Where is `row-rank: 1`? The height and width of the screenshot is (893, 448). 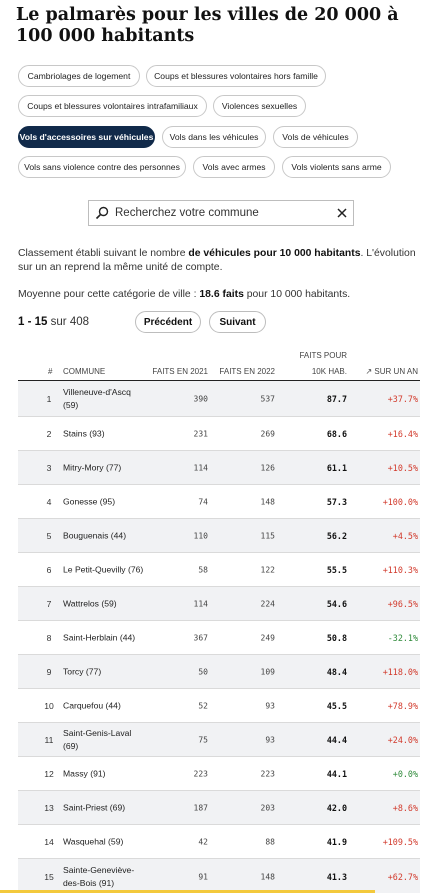 row-rank: 1 is located at coordinates (49, 398).